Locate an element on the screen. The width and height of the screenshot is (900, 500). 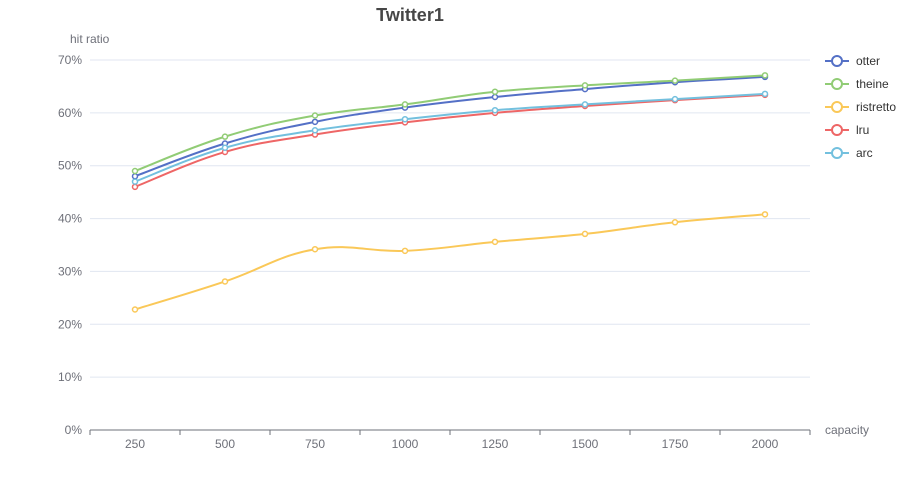
x-tick-label: 750 is located at coordinates (315, 444).